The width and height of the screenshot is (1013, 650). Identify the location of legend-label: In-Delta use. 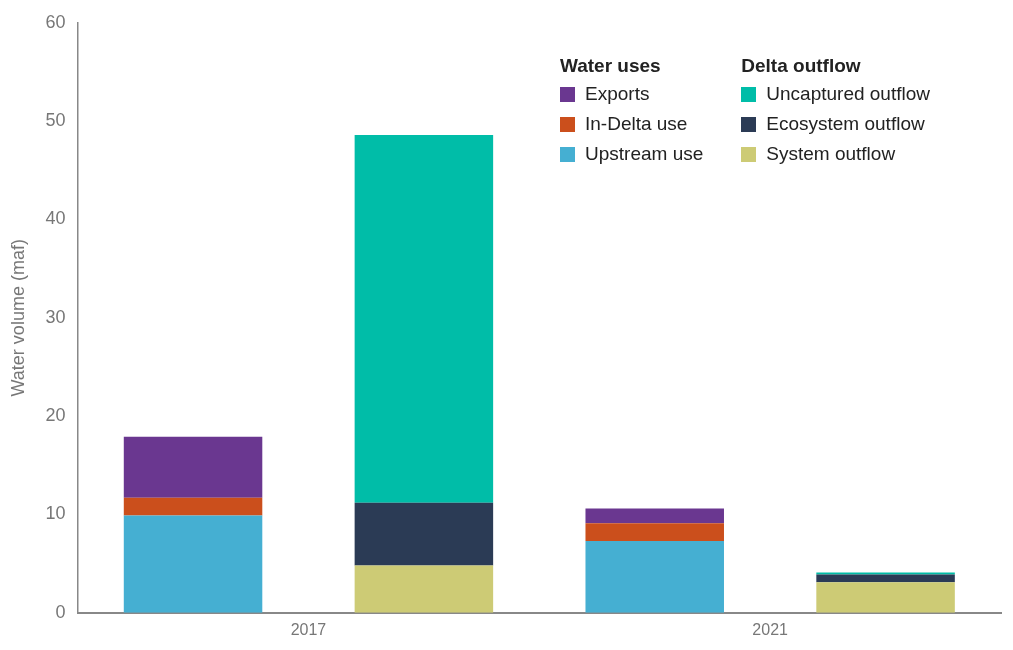
(636, 124).